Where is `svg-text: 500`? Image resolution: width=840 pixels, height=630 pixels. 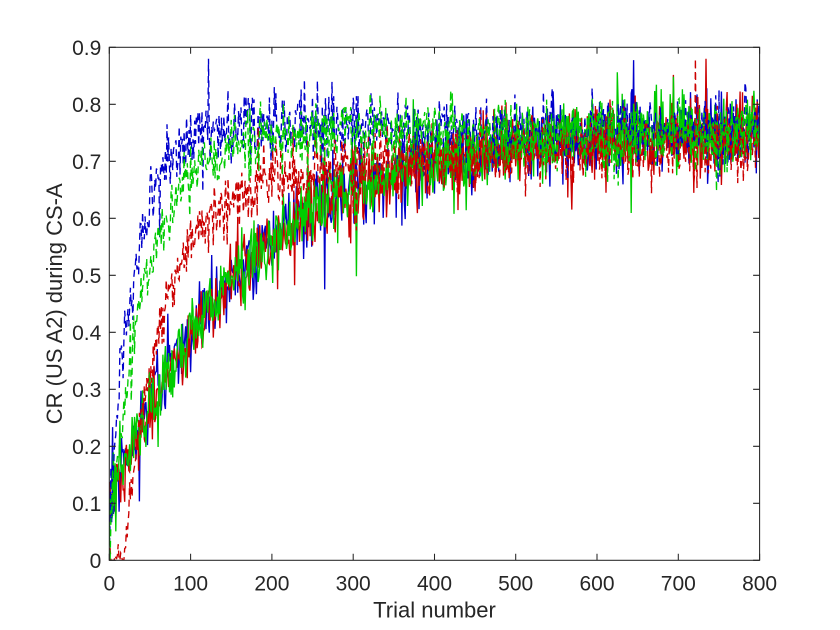
svg-text: 500 is located at coordinates (515, 584).